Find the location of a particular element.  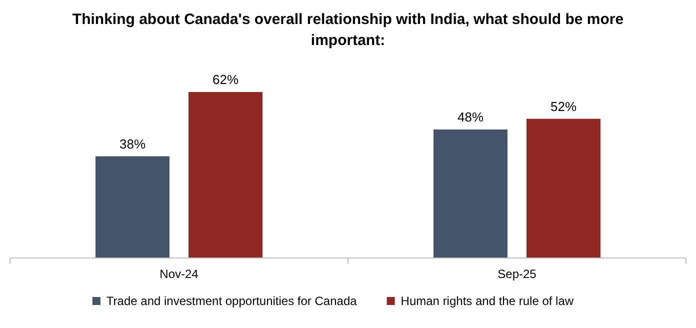

data-label: 52% is located at coordinates (563, 106).